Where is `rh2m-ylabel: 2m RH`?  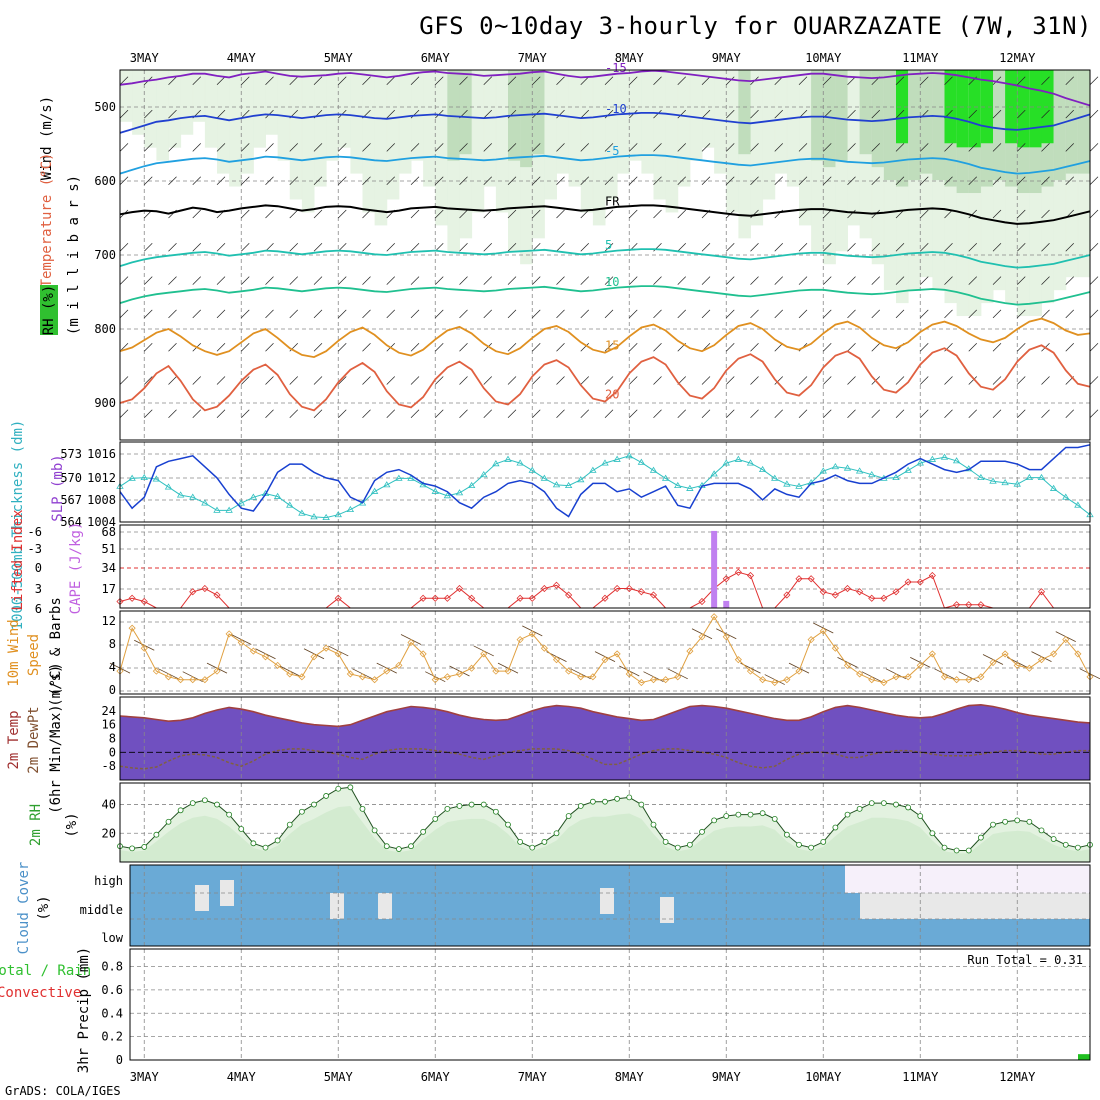 rh2m-ylabel: 2m RH is located at coordinates (36, 825).